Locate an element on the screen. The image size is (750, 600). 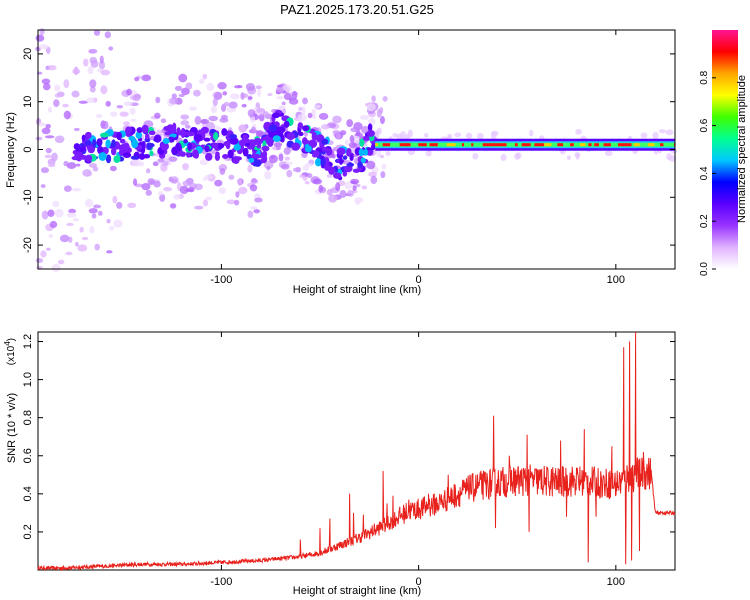
snr-y-tick-label: 1.0 is located at coordinates (28, 379).